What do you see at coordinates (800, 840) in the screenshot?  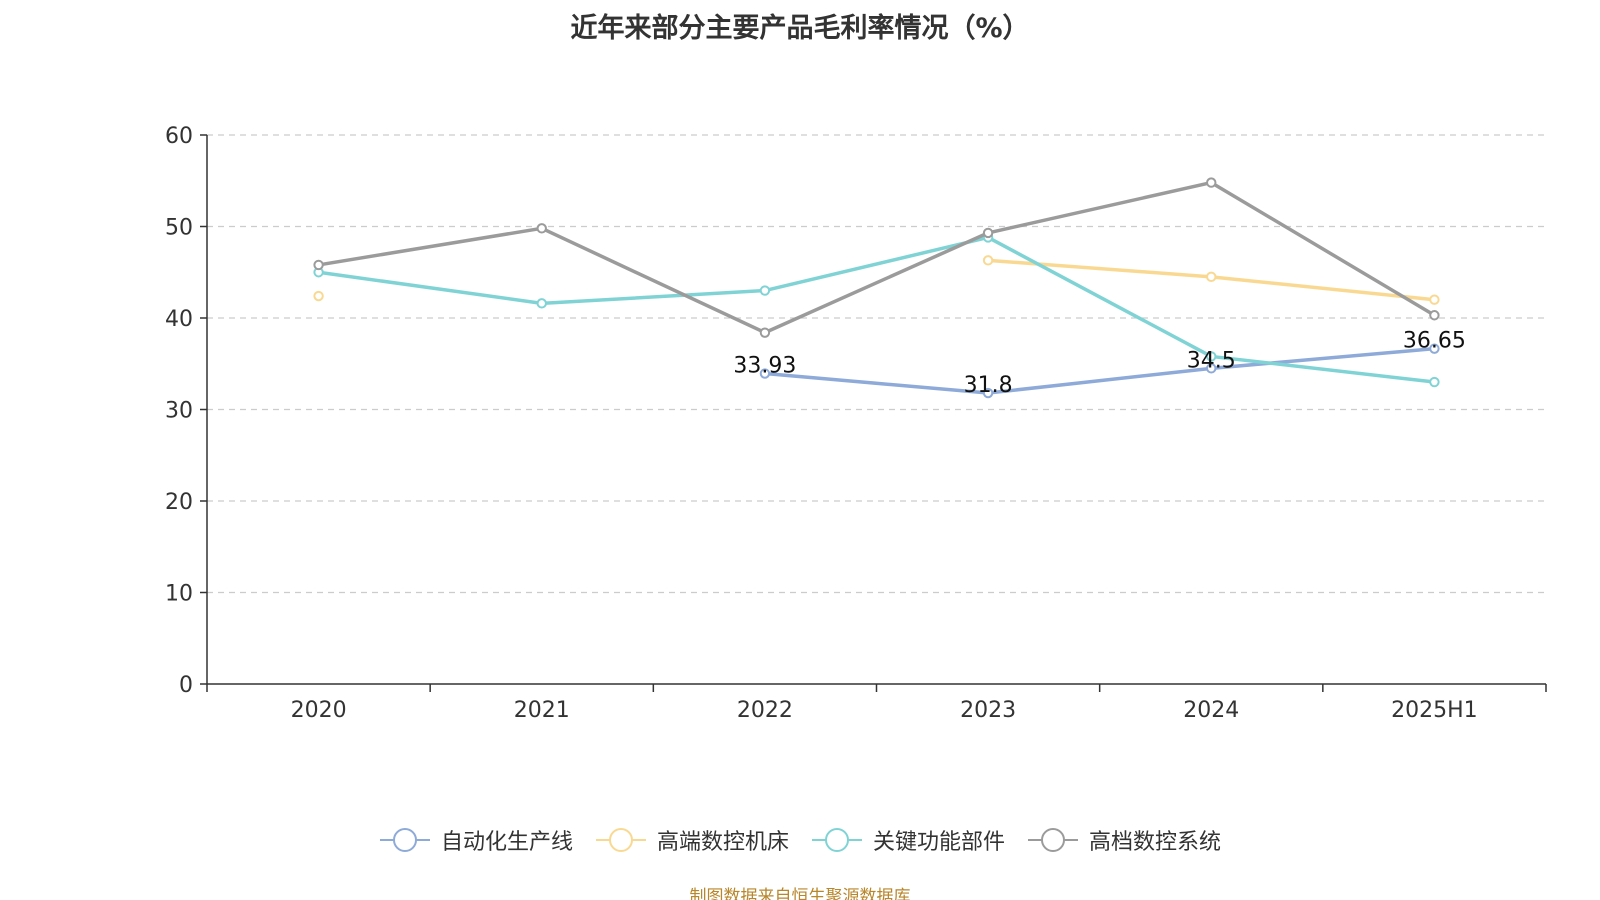 I see `chart-legend: 自动化生产线 高端数控机床 关键功能部件 高档数控系统` at bounding box center [800, 840].